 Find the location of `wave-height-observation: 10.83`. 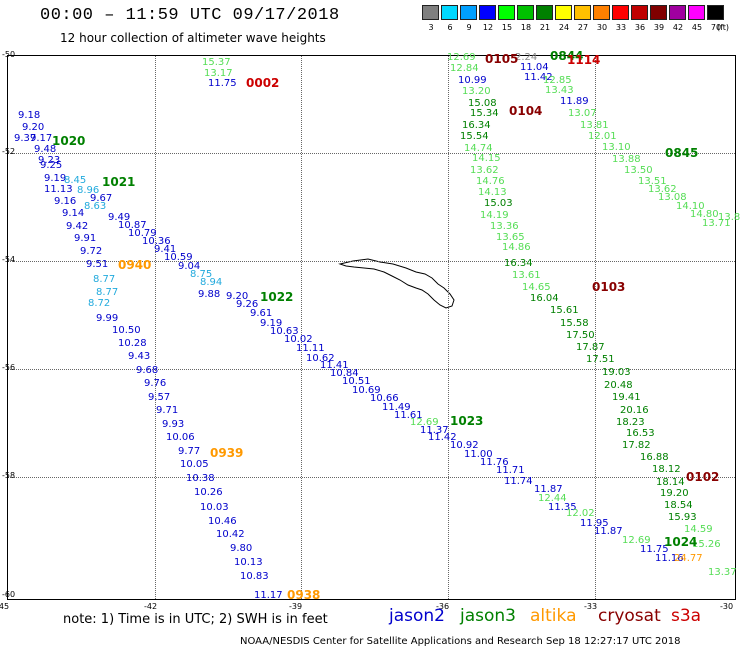

wave-height-observation: 10.83 is located at coordinates (254, 576).